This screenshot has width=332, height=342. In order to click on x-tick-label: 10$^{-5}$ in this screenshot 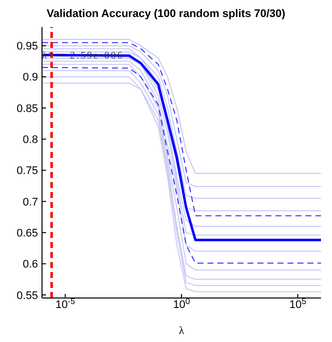, I will do `click(65, 303)`.